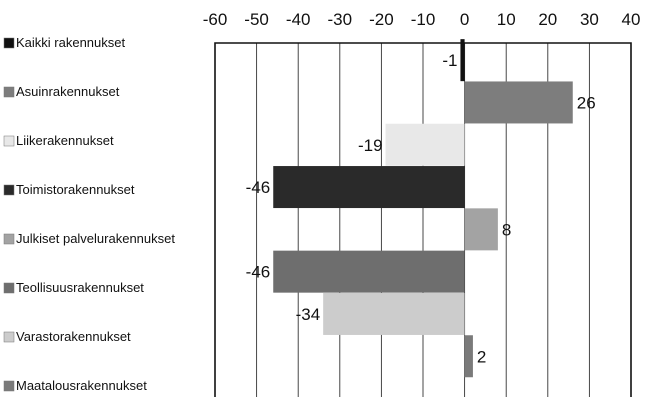  I want to click on x-tick-labels: -60 -50 -40 -30 -20 -10 0 10 20 30 40, so click(422, 19).